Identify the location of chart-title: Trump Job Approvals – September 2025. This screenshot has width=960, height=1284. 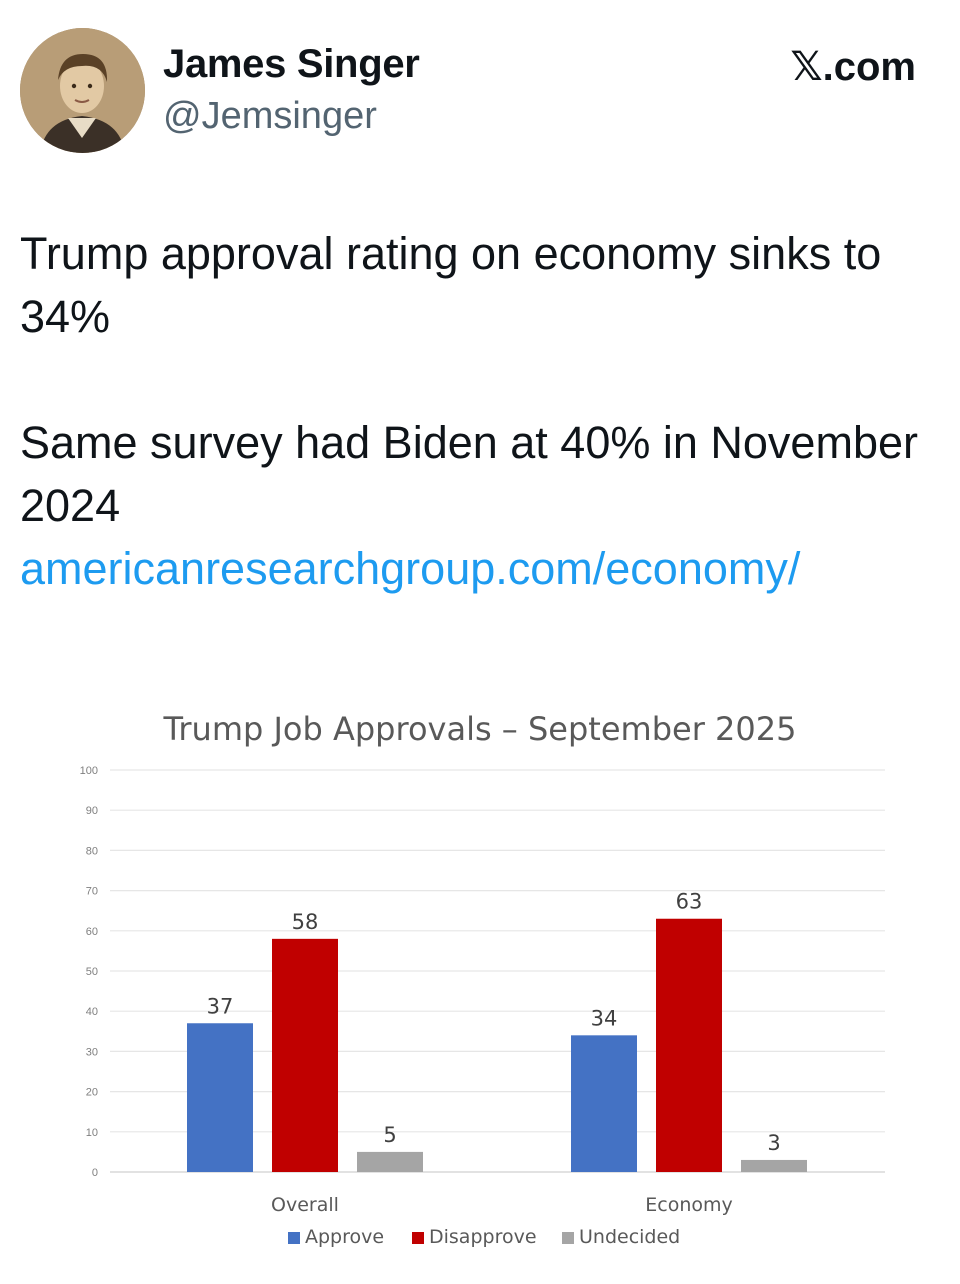
(480, 729).